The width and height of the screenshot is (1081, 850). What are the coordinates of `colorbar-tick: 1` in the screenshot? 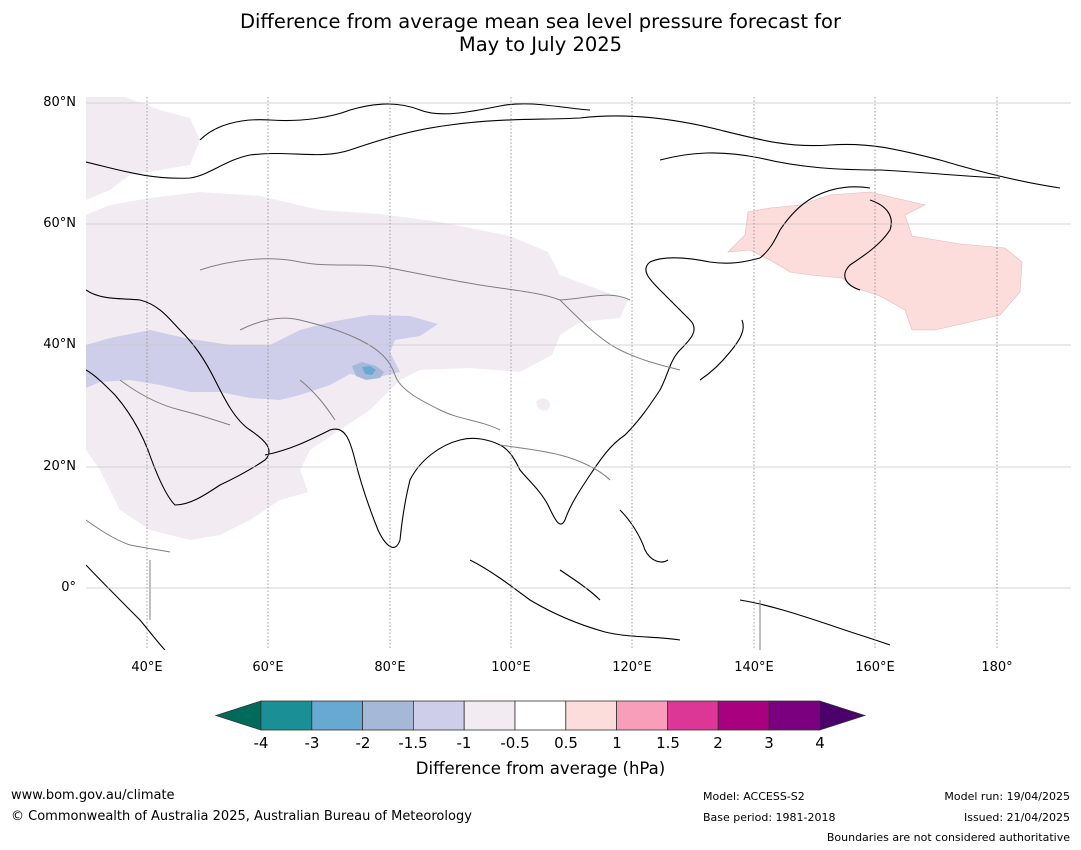 It's located at (617, 743).